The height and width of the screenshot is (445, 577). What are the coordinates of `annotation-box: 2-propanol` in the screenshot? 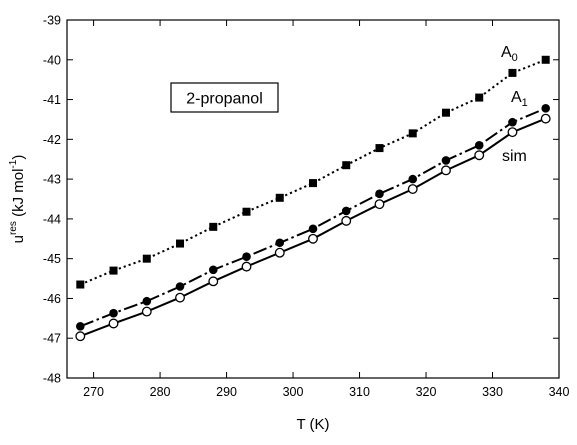 It's located at (224, 97).